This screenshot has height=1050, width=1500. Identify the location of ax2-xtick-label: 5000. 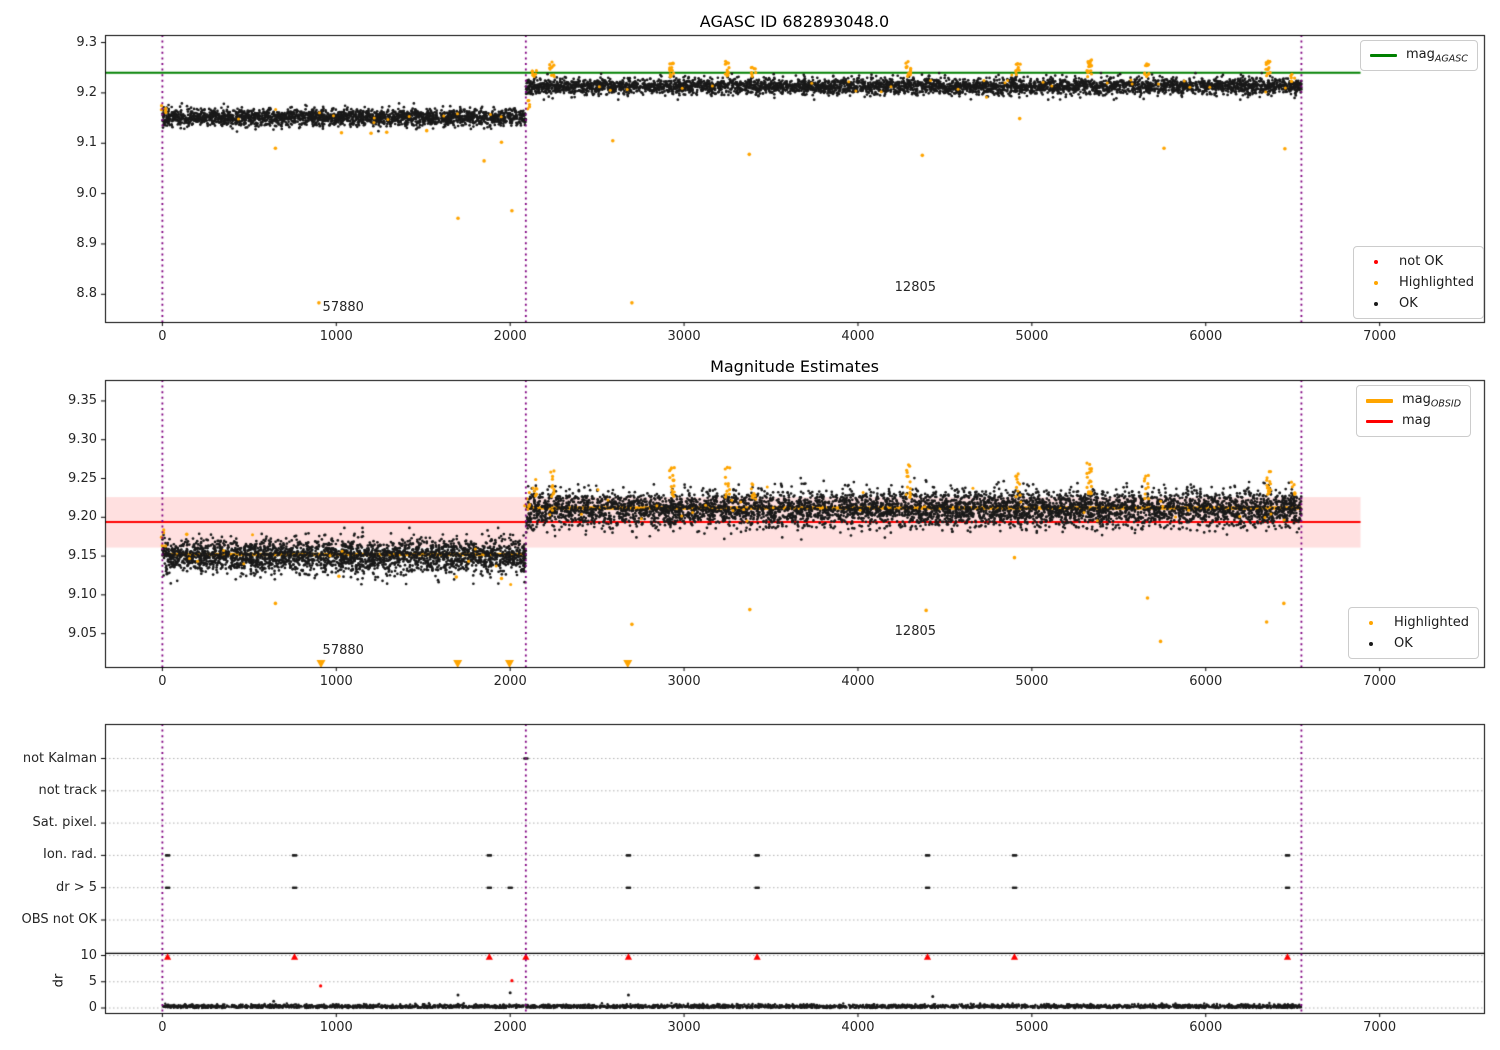
(1032, 681).